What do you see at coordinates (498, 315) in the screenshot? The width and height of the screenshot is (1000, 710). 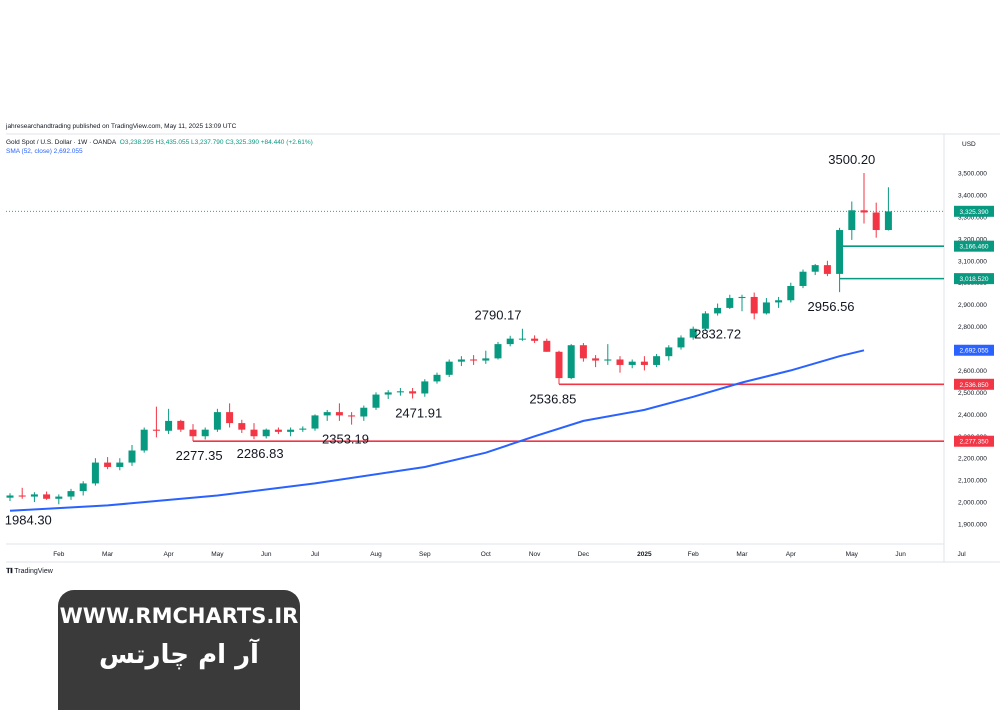 I see `price-annotation: 2790.17` at bounding box center [498, 315].